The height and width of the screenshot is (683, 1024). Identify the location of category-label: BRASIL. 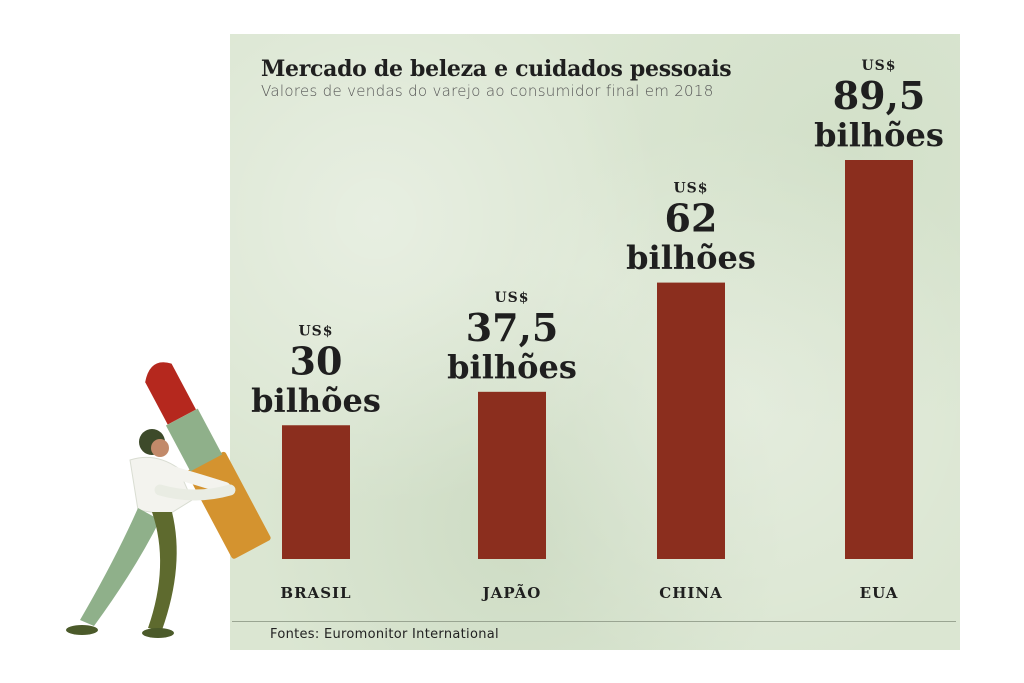
(315, 593).